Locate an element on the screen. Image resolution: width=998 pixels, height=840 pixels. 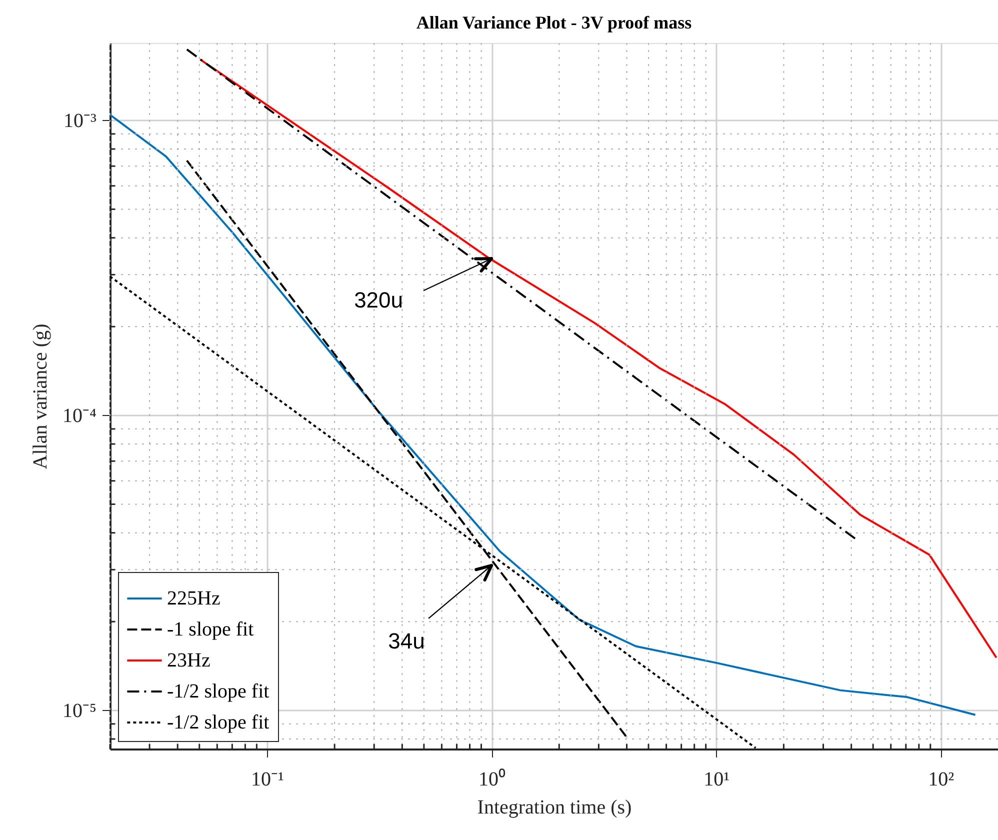
y-tick-label: 10⁻³ is located at coordinates (80, 121).